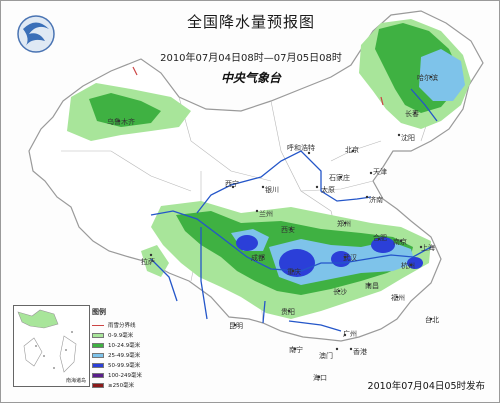  What do you see at coordinates (258, 86) in the screenshot?
I see `rain-snow-line` at bounding box center [258, 86].